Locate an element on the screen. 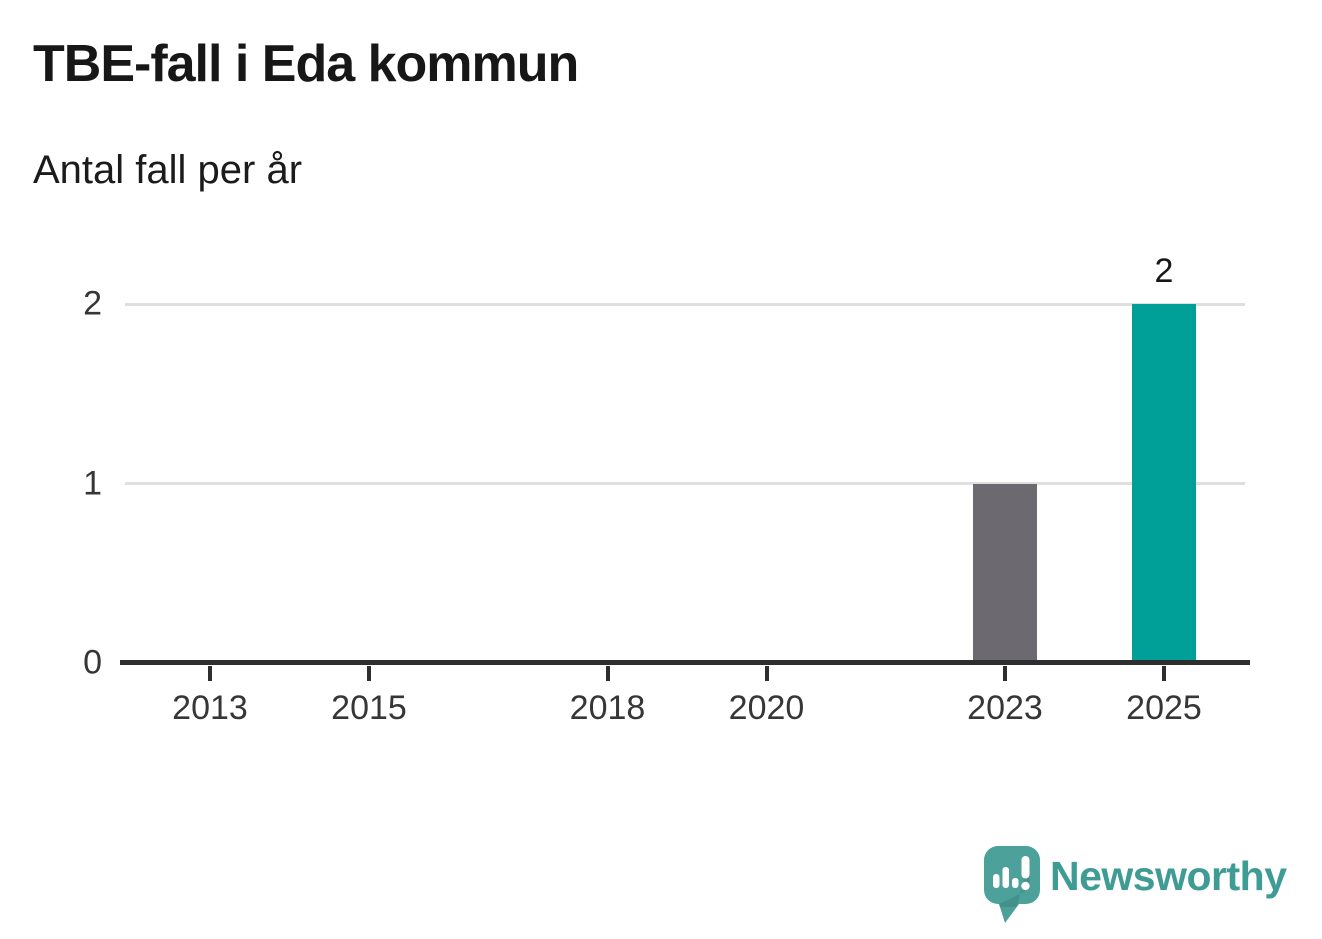  y-axis-label-0: 0 is located at coordinates (92, 662).